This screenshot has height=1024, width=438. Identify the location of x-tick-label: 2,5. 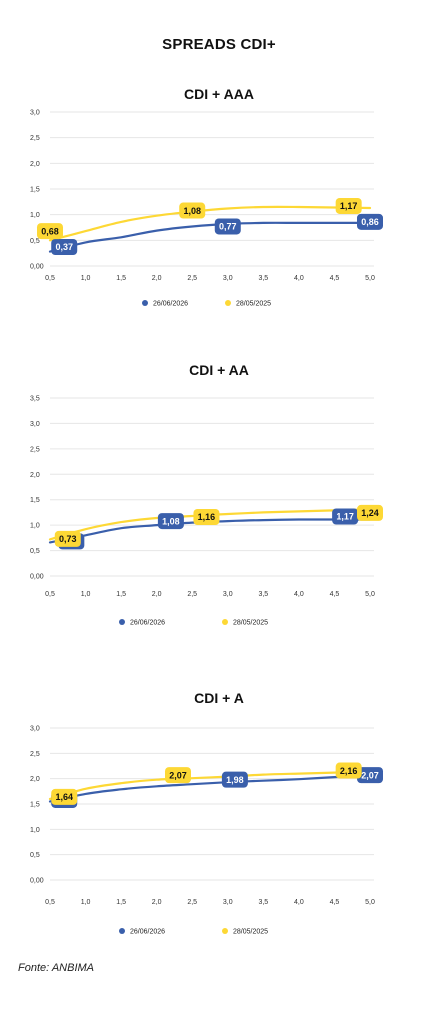
(192, 594).